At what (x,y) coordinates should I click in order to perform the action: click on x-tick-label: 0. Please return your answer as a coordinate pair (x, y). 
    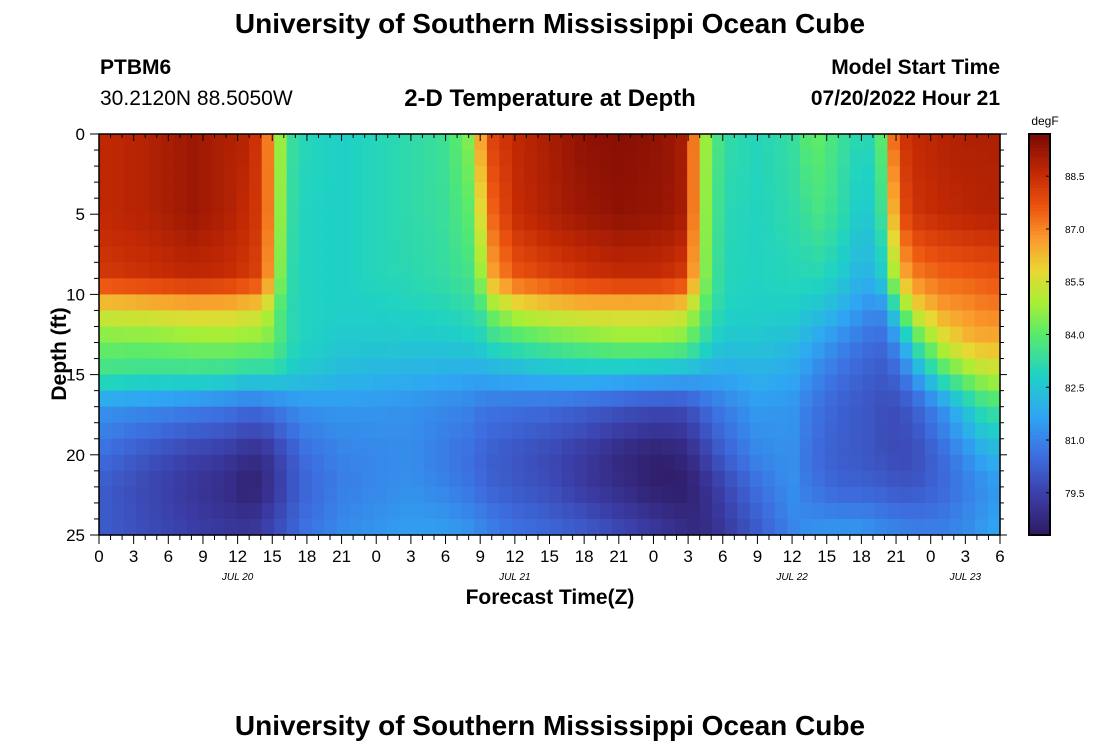
    Looking at the image, I should click on (375, 556).